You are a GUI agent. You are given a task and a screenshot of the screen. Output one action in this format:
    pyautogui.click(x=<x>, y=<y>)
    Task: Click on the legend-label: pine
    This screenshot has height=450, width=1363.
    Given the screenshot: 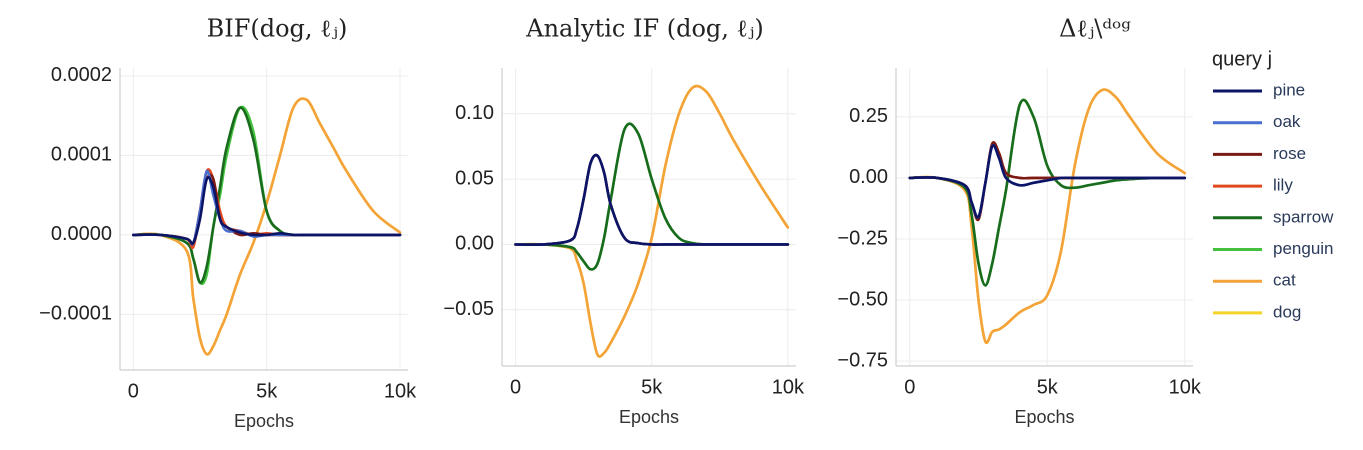 What is the action you would take?
    pyautogui.click(x=1289, y=89)
    